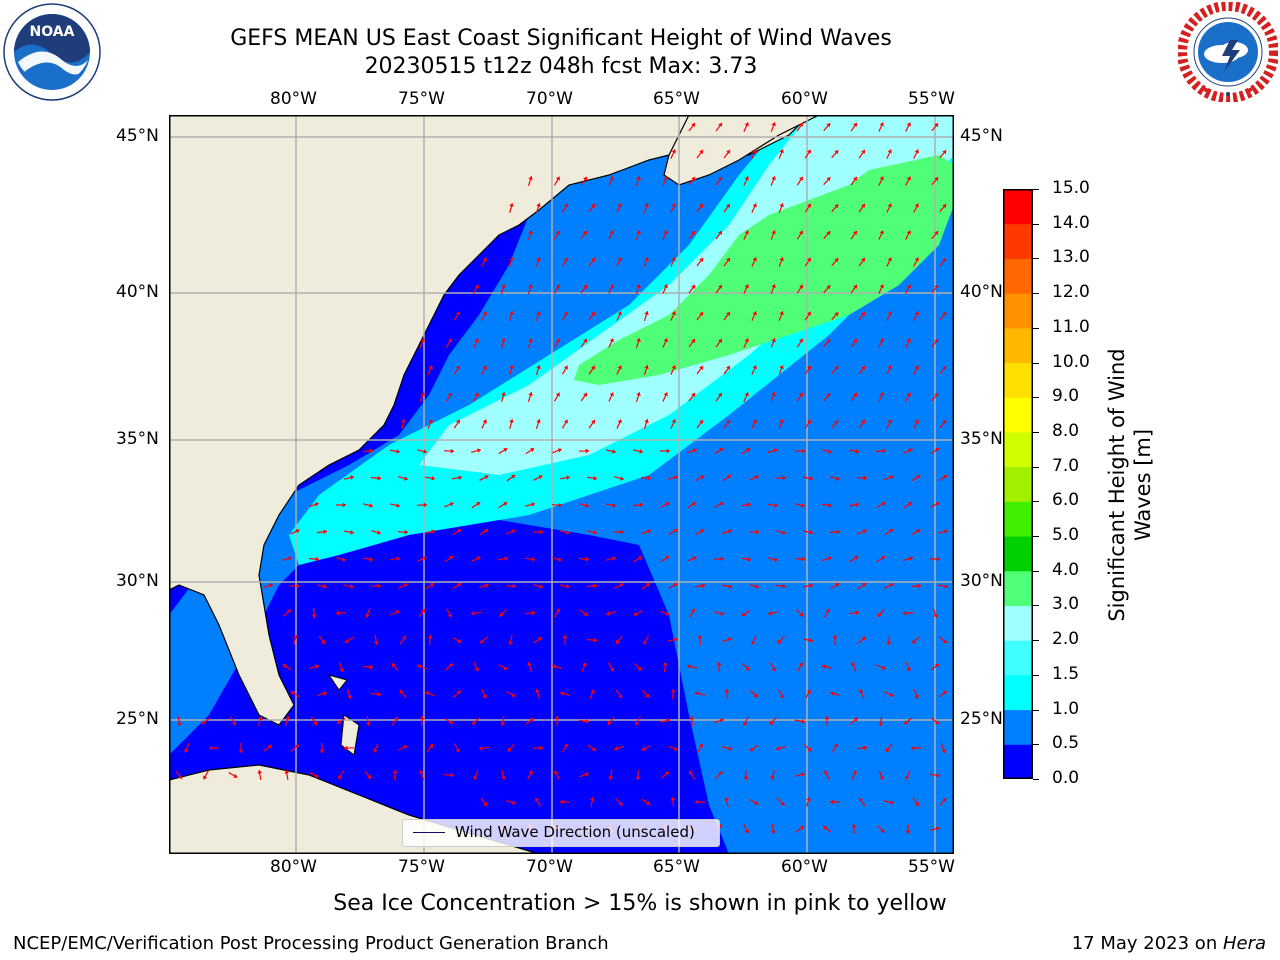 This screenshot has width=1280, height=960. I want to click on lat-tick-right-30n: 30°N, so click(981, 581).